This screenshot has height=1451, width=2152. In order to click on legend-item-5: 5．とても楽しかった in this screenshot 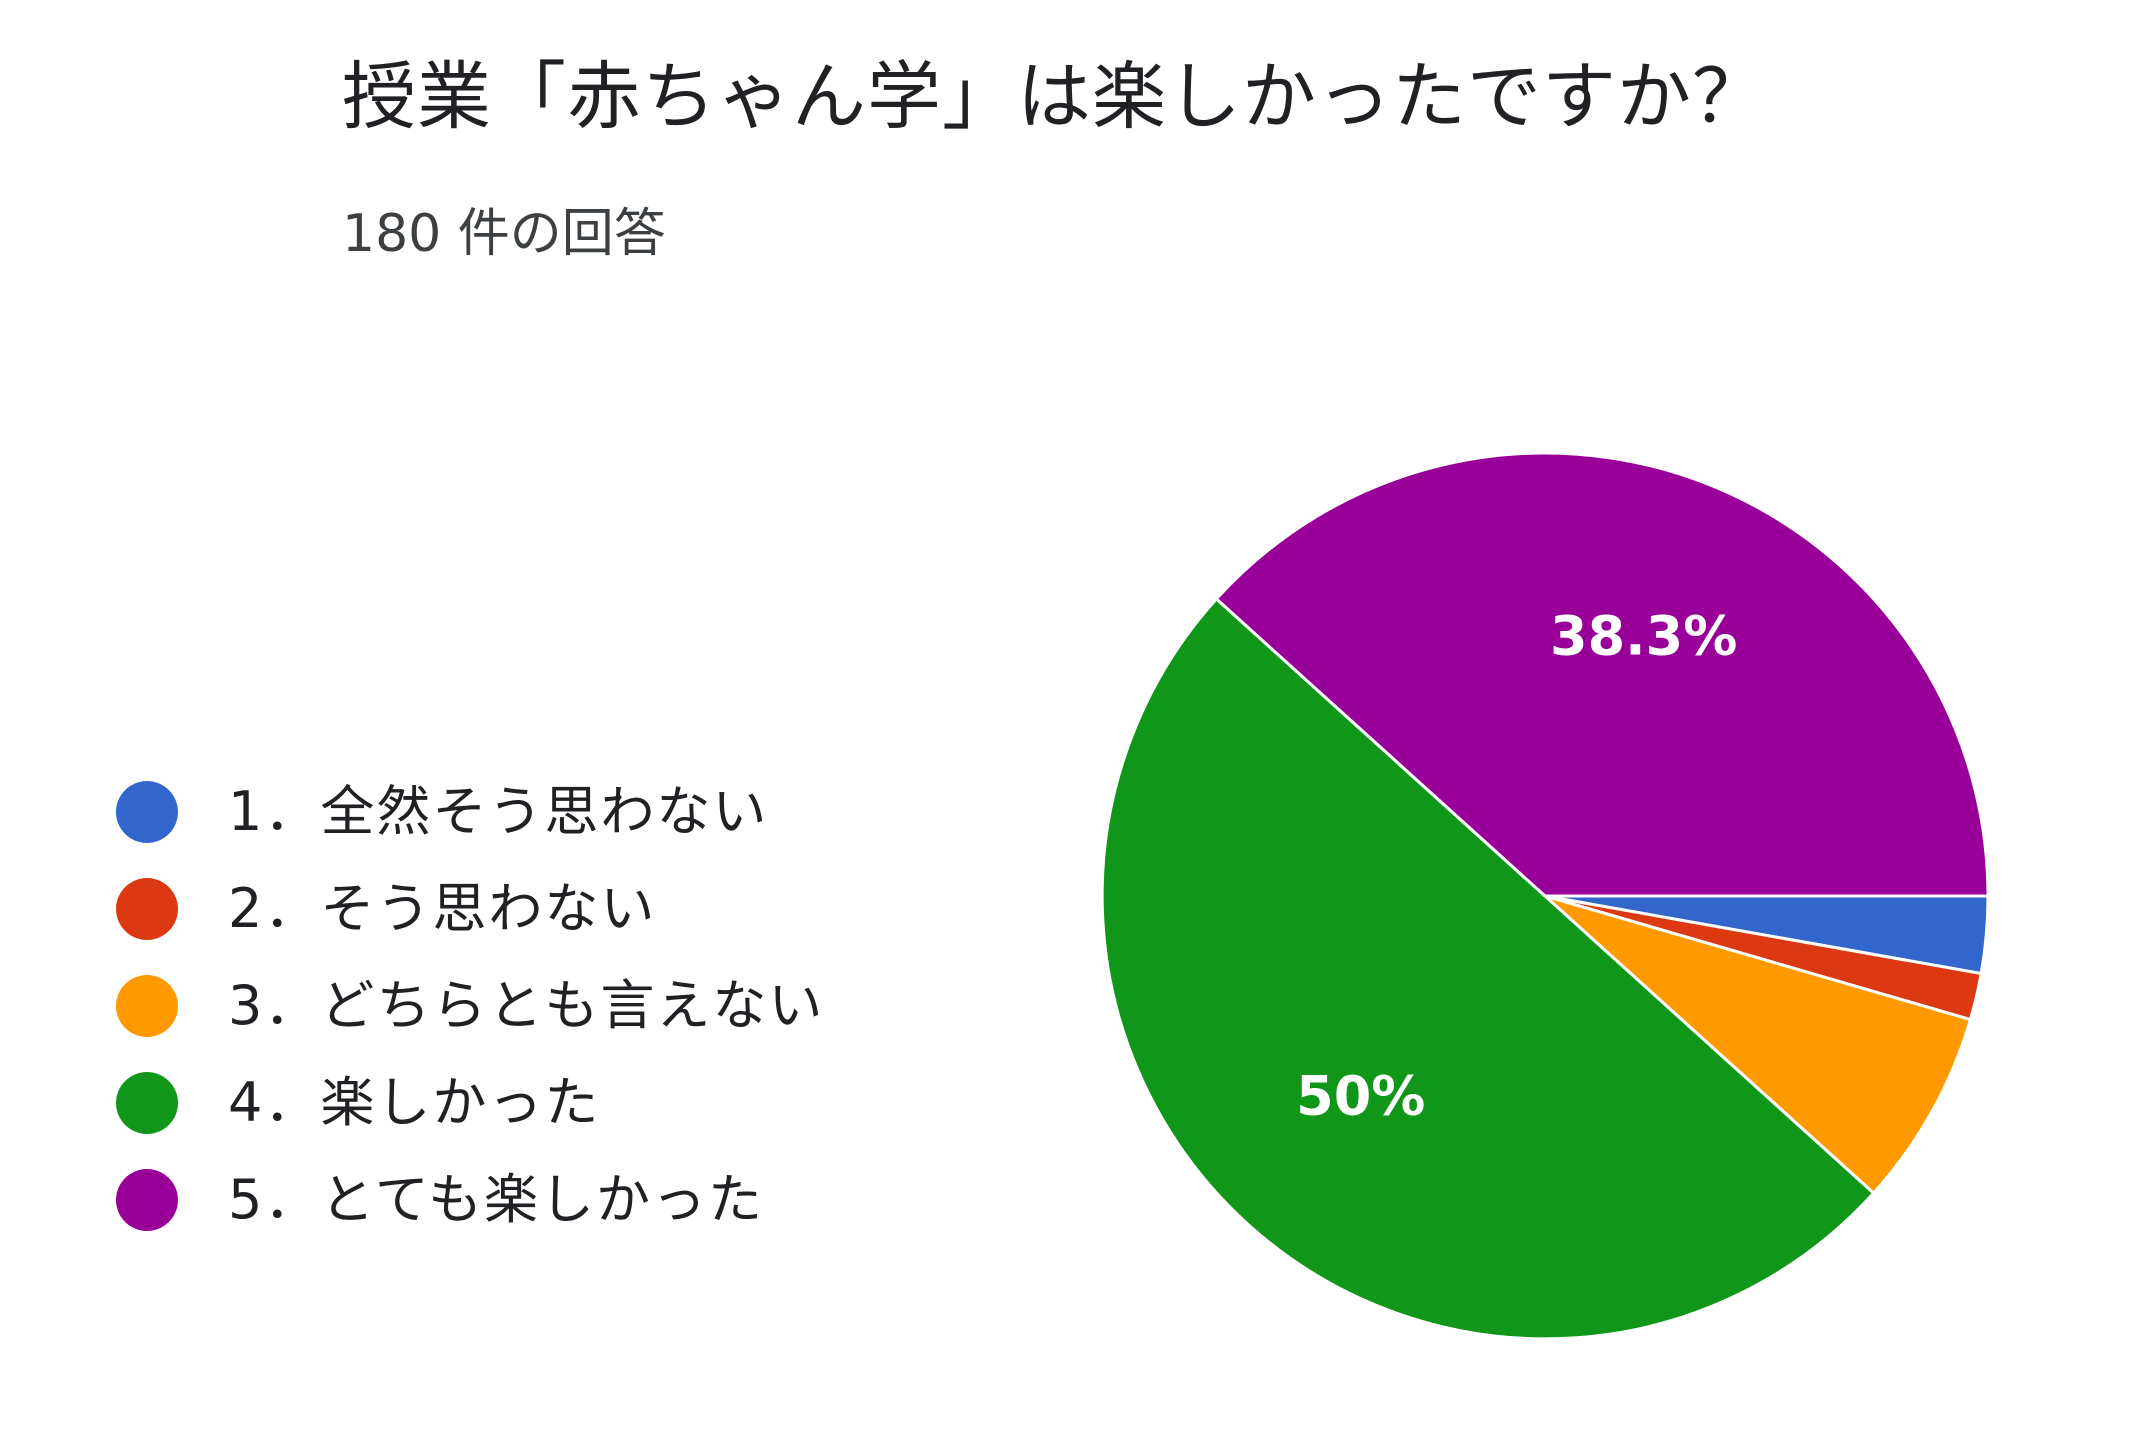, I will do `click(470, 1199)`.